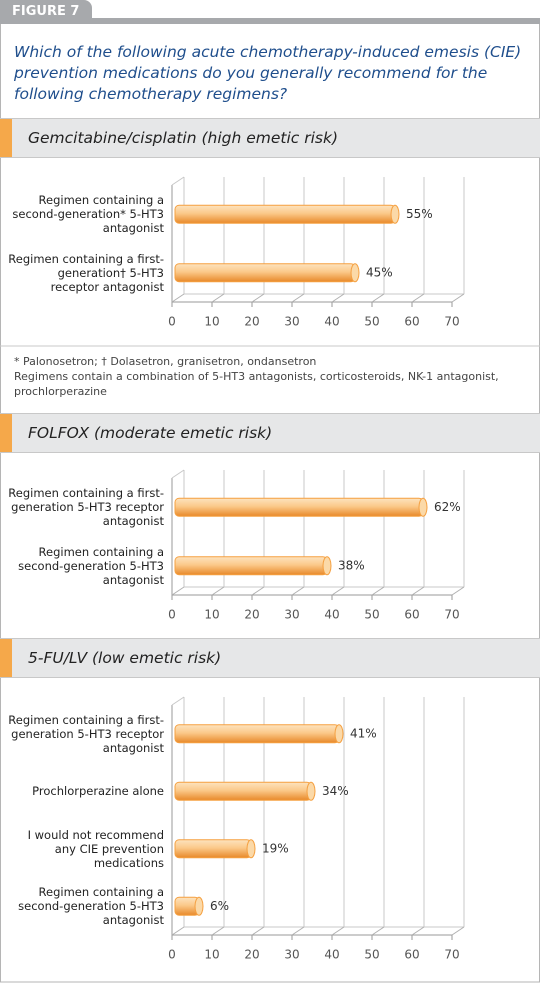  Describe the element at coordinates (270, 21) in the screenshot. I see `header-band` at that location.